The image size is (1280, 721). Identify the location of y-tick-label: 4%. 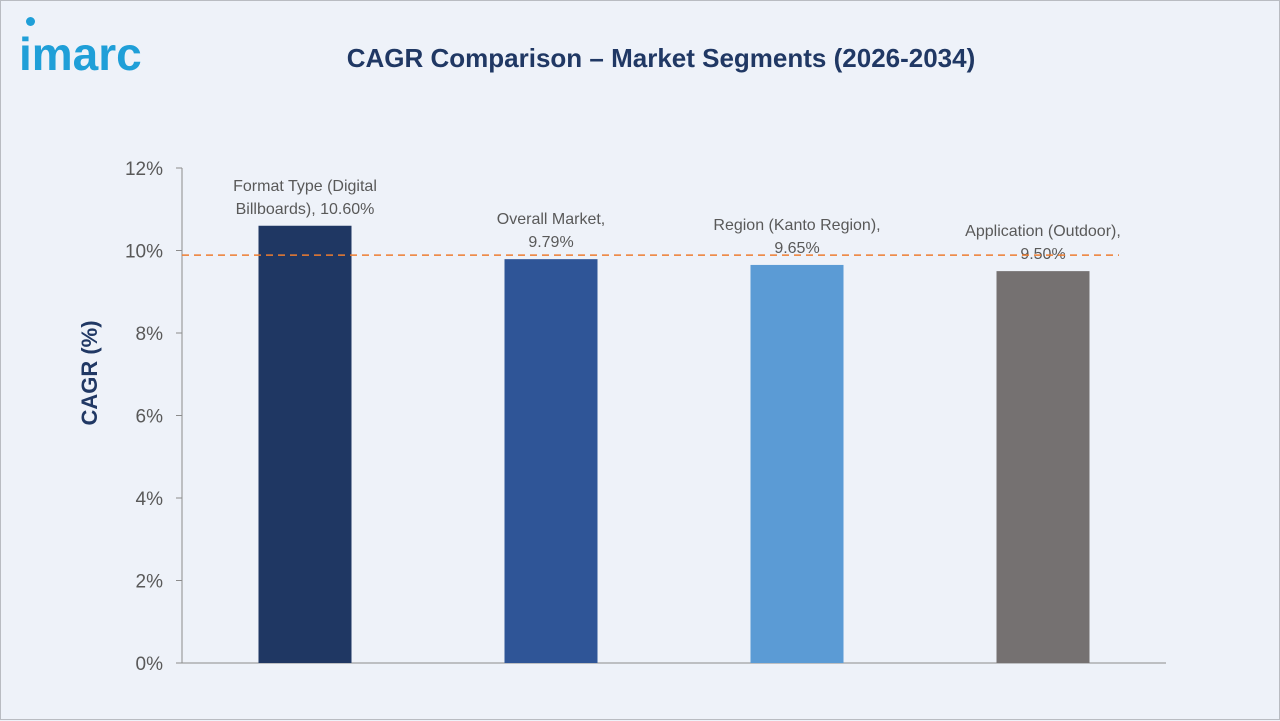
(150, 499).